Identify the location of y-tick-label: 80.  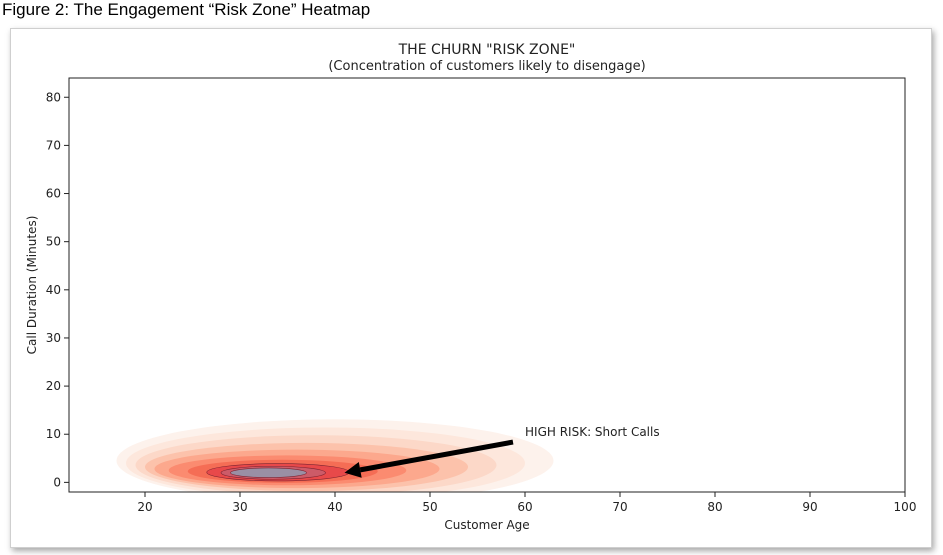
(53, 97).